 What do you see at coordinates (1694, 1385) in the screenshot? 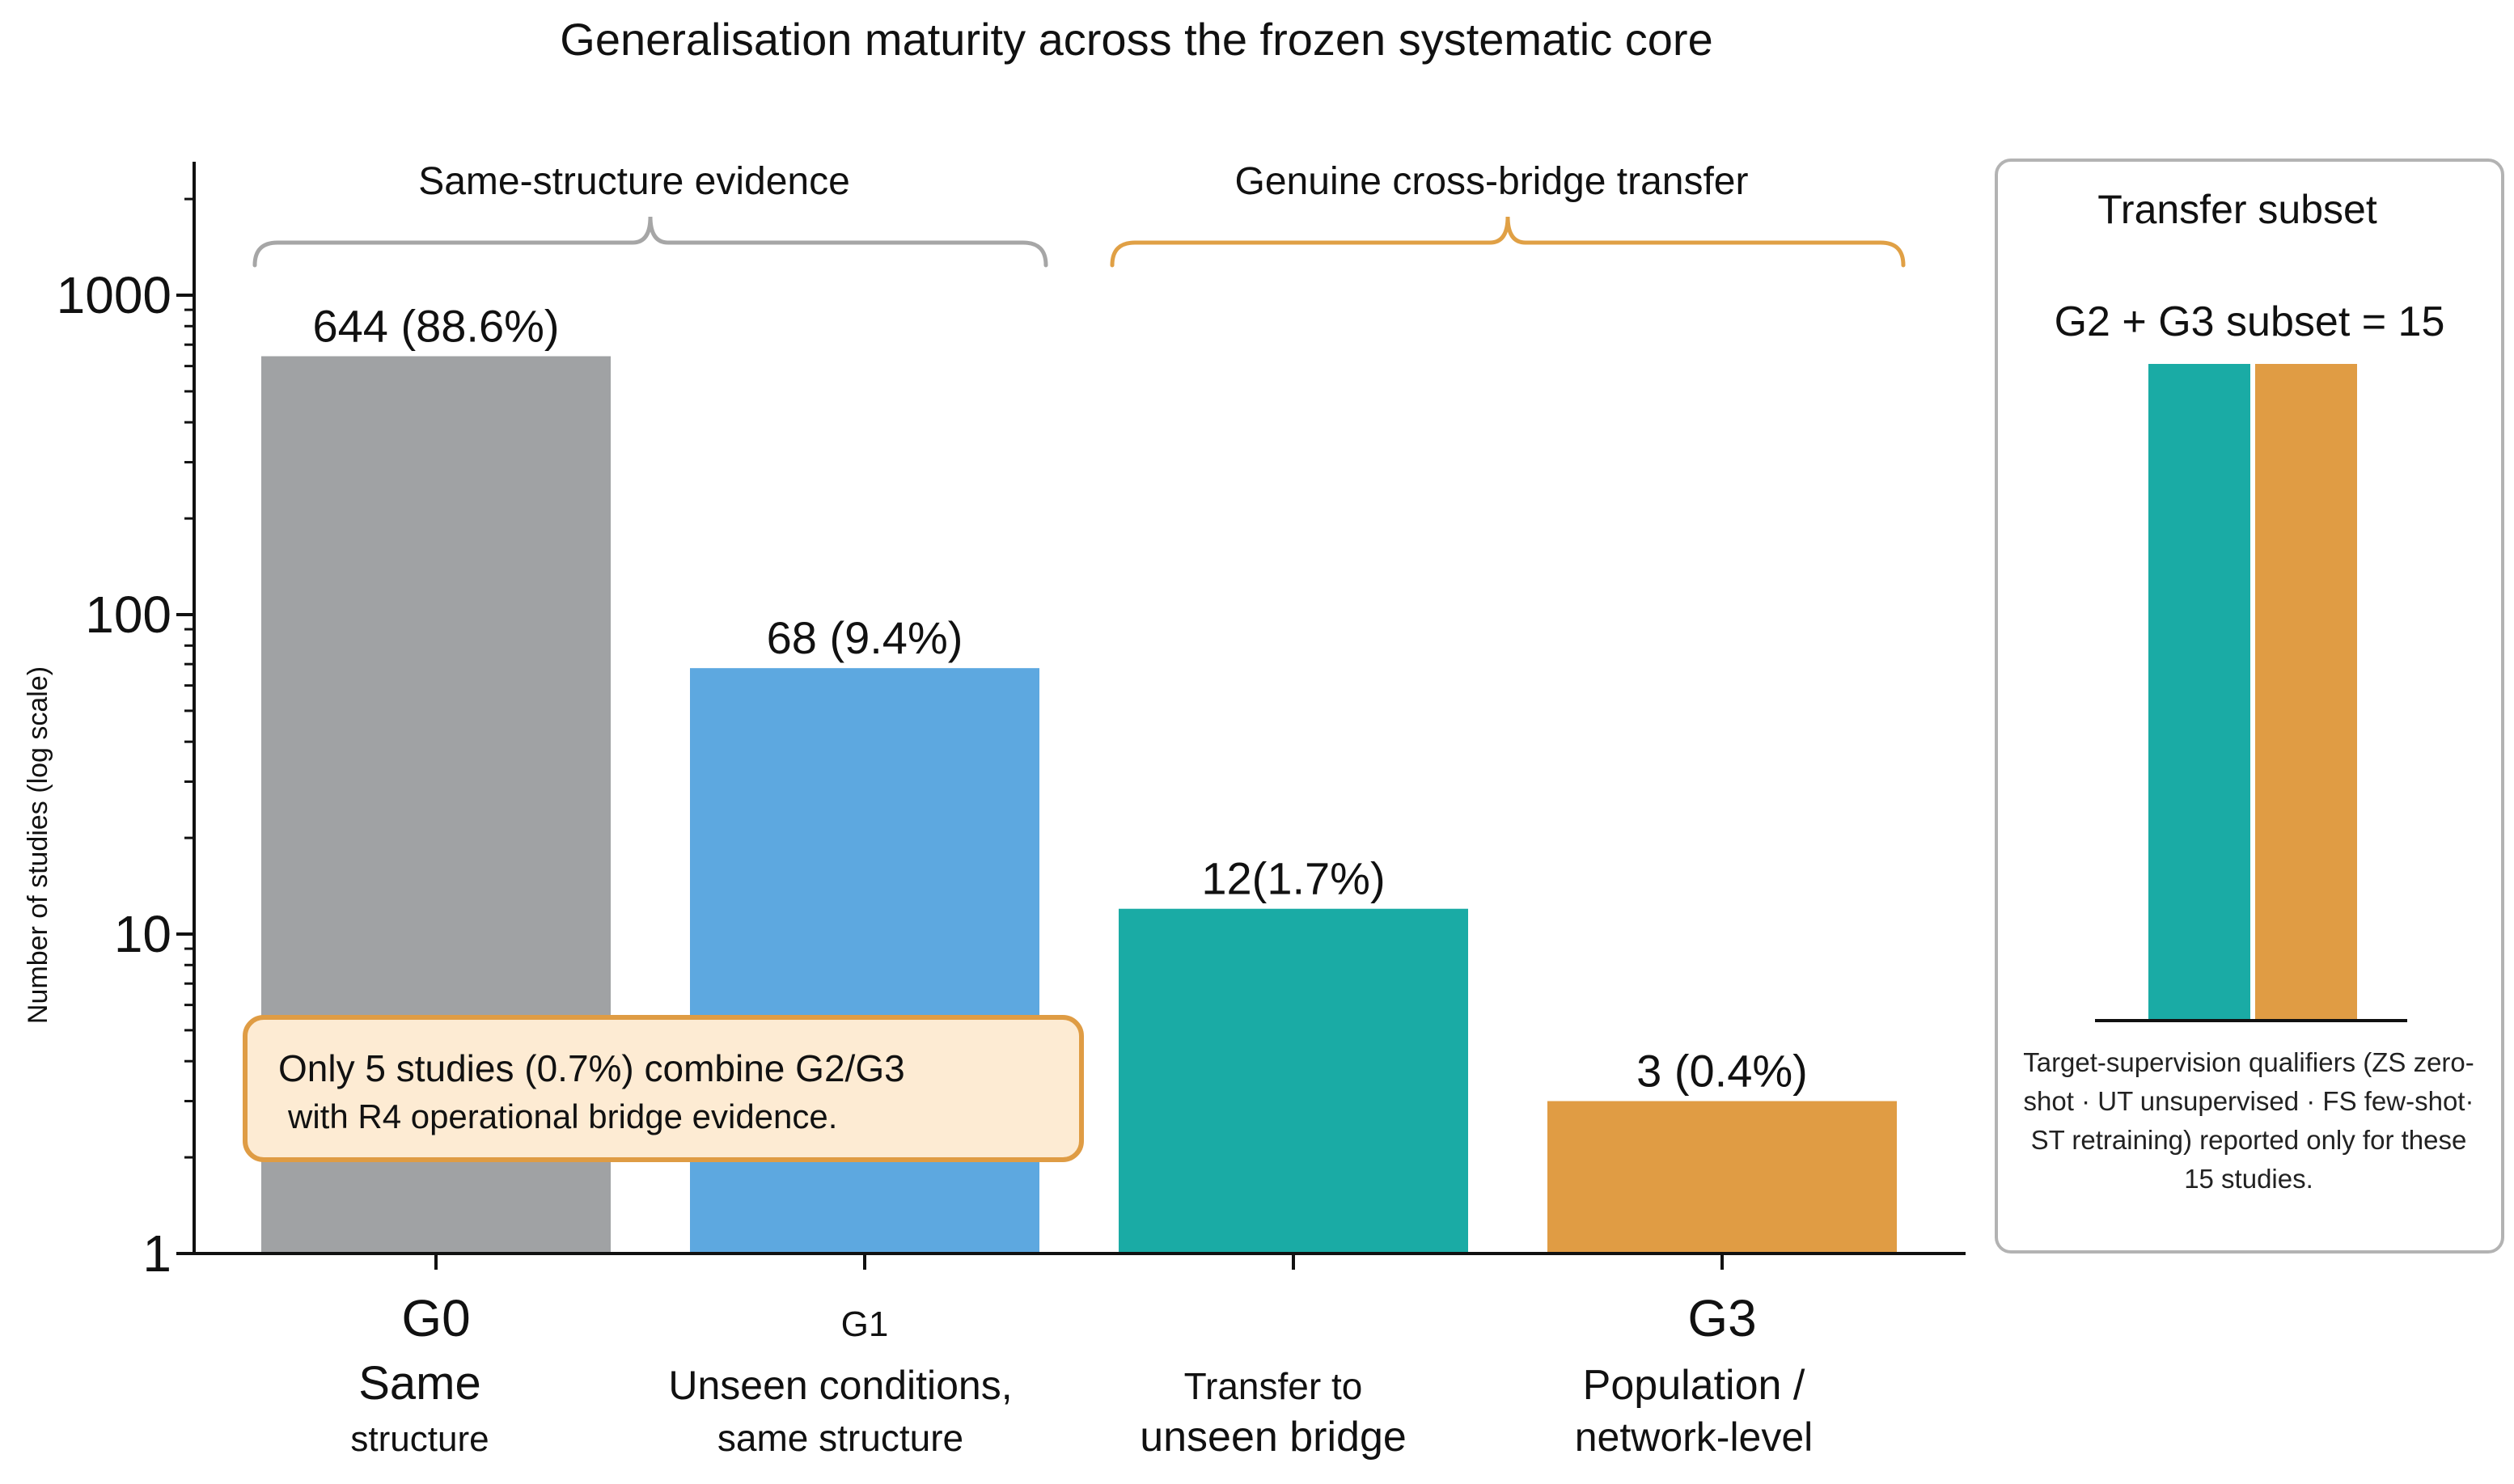
I see `x-category-name-3-0: Population /` at bounding box center [1694, 1385].